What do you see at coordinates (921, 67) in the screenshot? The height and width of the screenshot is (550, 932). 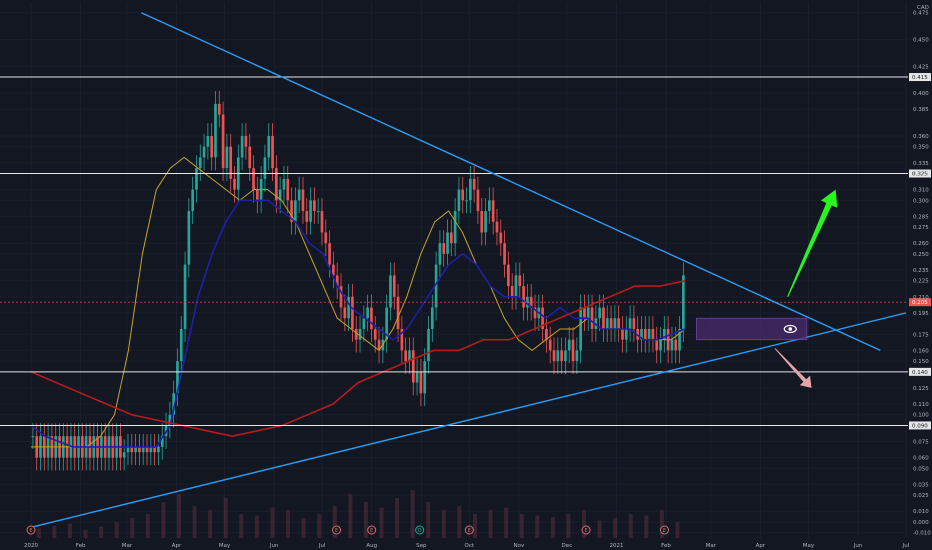 I see `y-tick-label: 0.425` at bounding box center [921, 67].